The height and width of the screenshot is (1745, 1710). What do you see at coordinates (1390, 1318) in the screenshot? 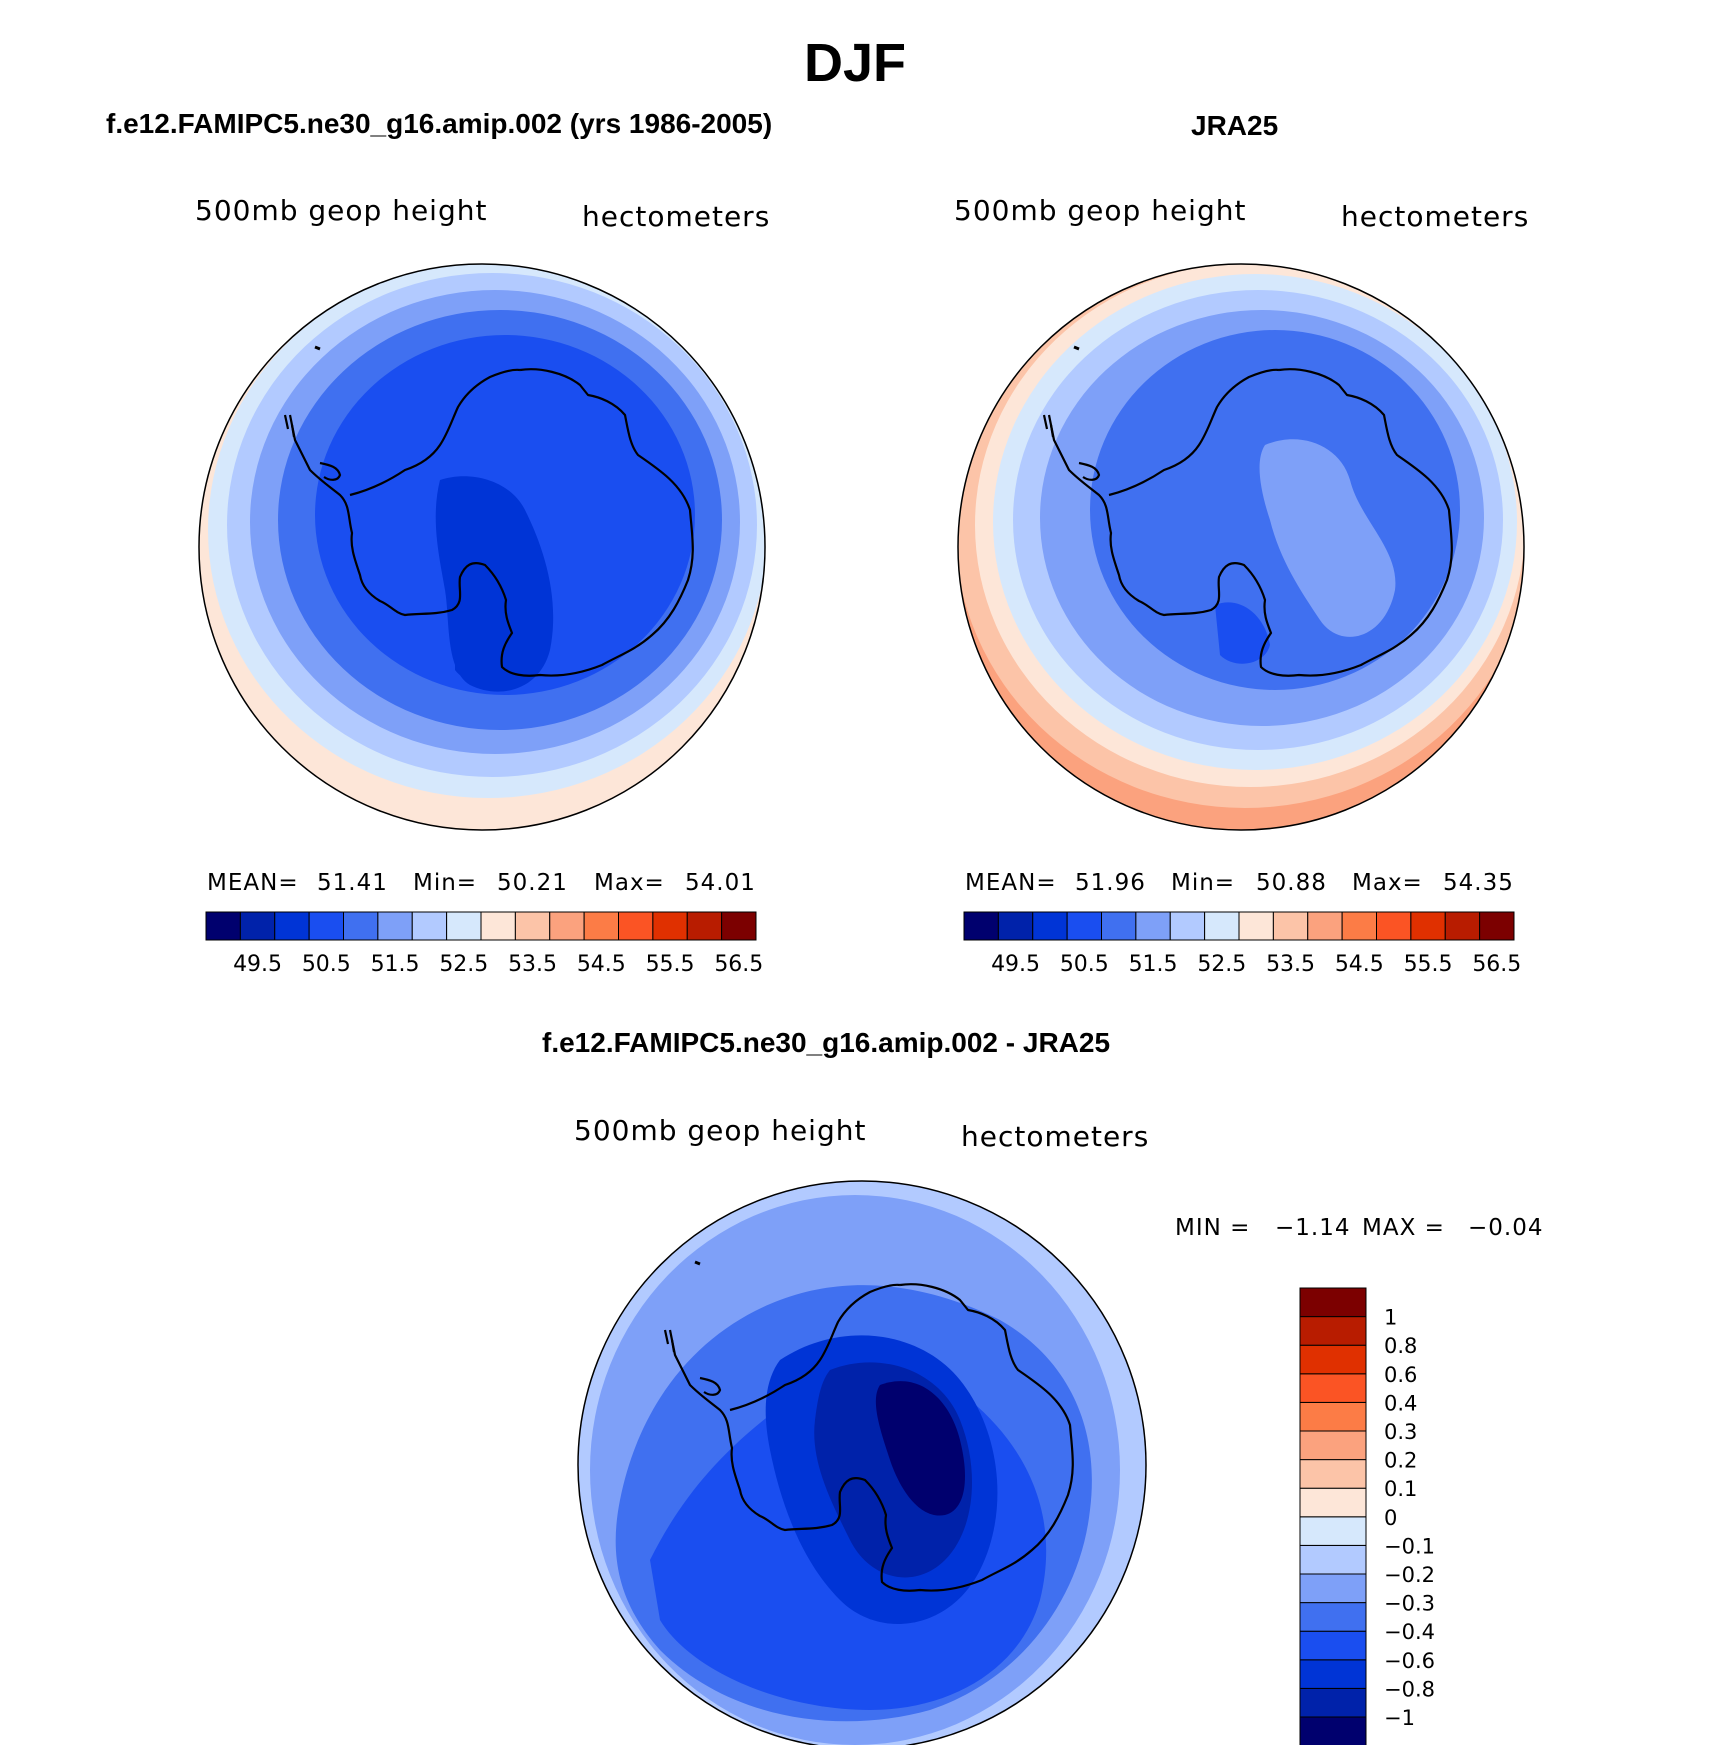
I see `colorbar-tick-label: 1` at bounding box center [1390, 1318].